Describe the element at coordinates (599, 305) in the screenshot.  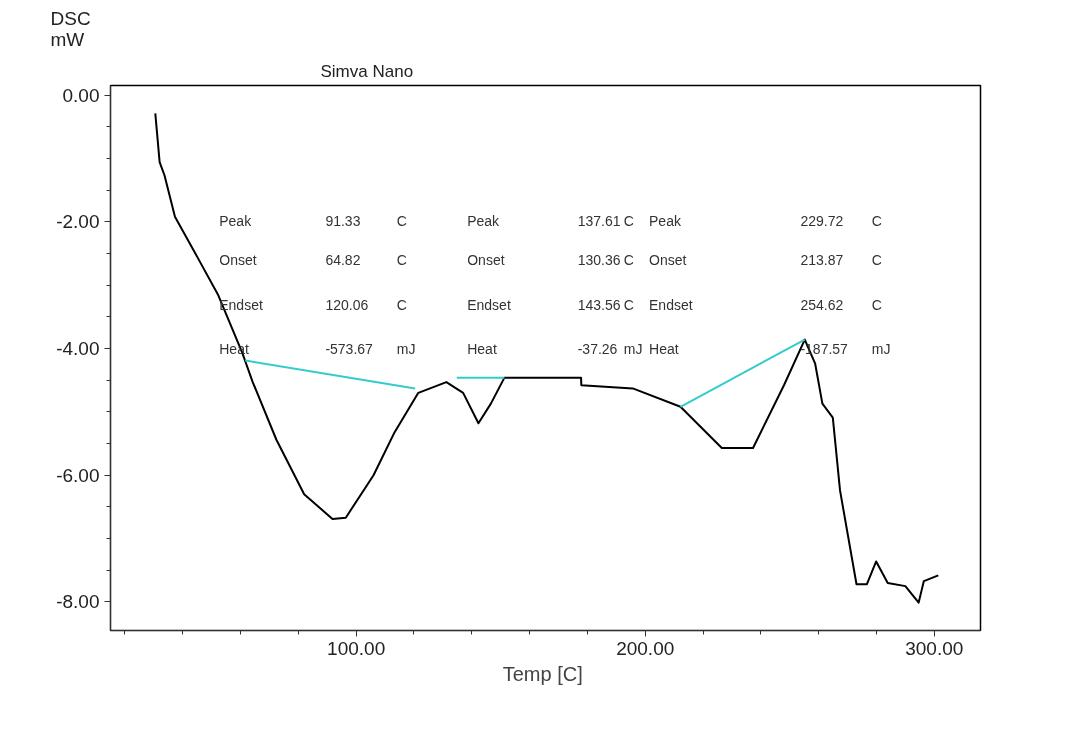
I see `annotation: 143.56` at that location.